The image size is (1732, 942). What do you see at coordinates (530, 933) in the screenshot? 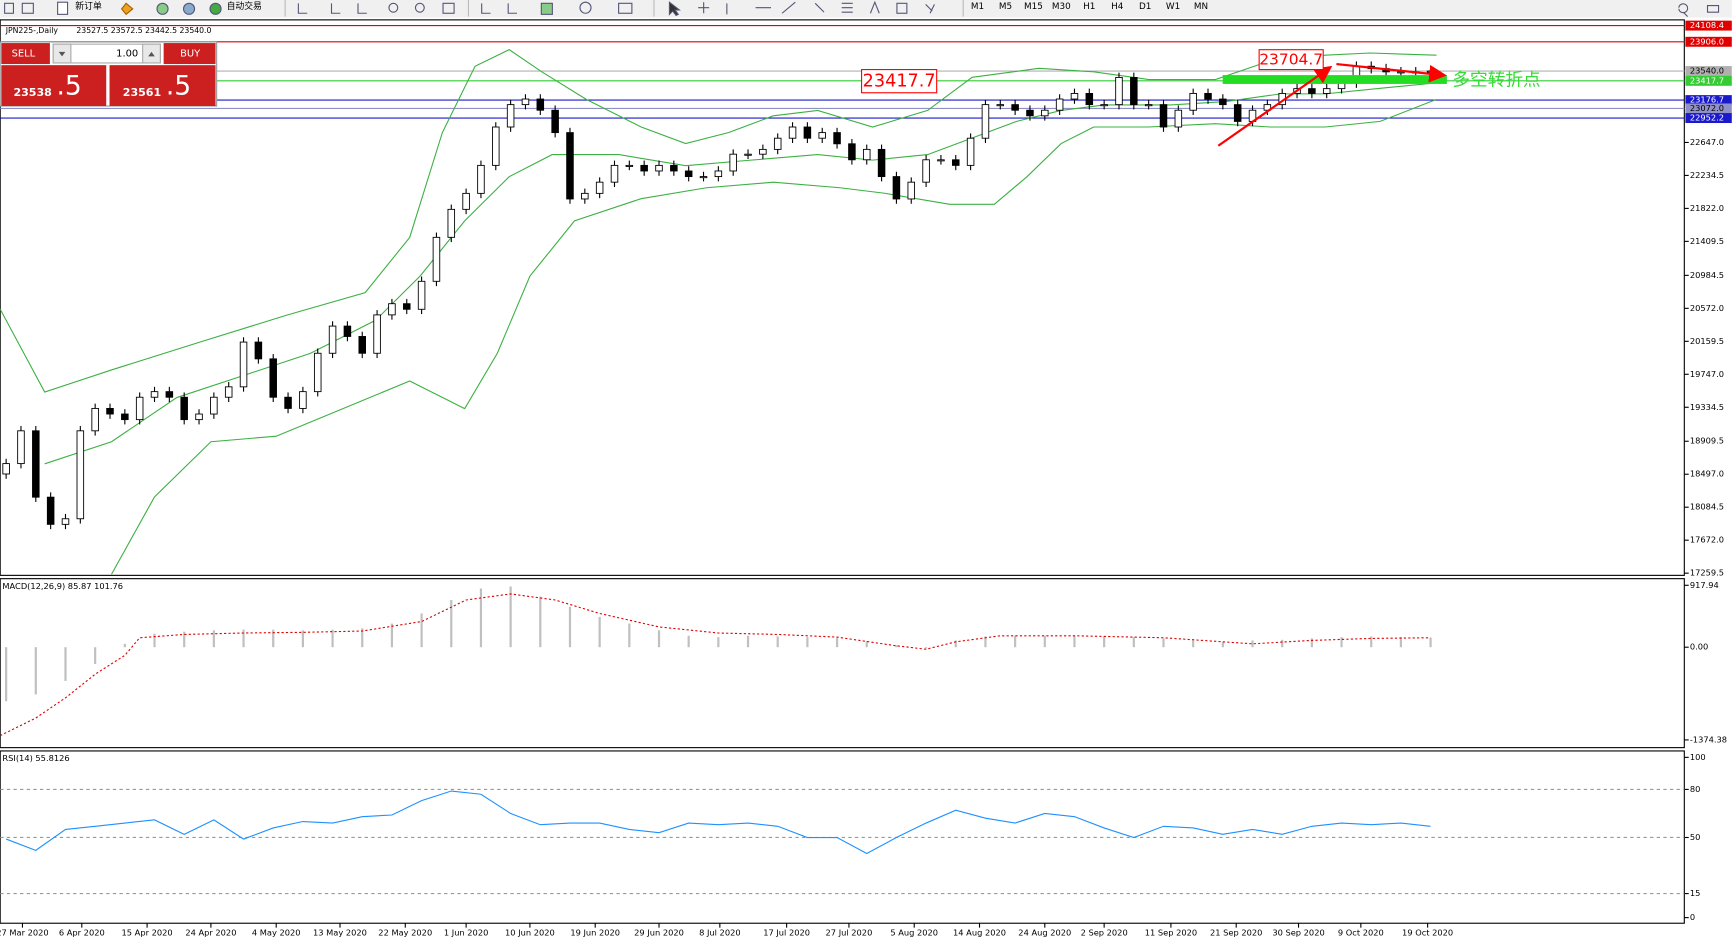
I see `x-tick-label: 10 Jun 2020` at bounding box center [530, 933].